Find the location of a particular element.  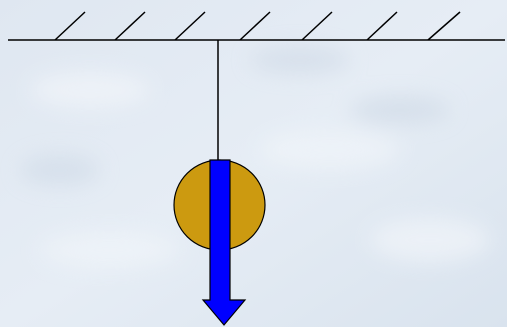

ceiling is located at coordinates (256, 26).